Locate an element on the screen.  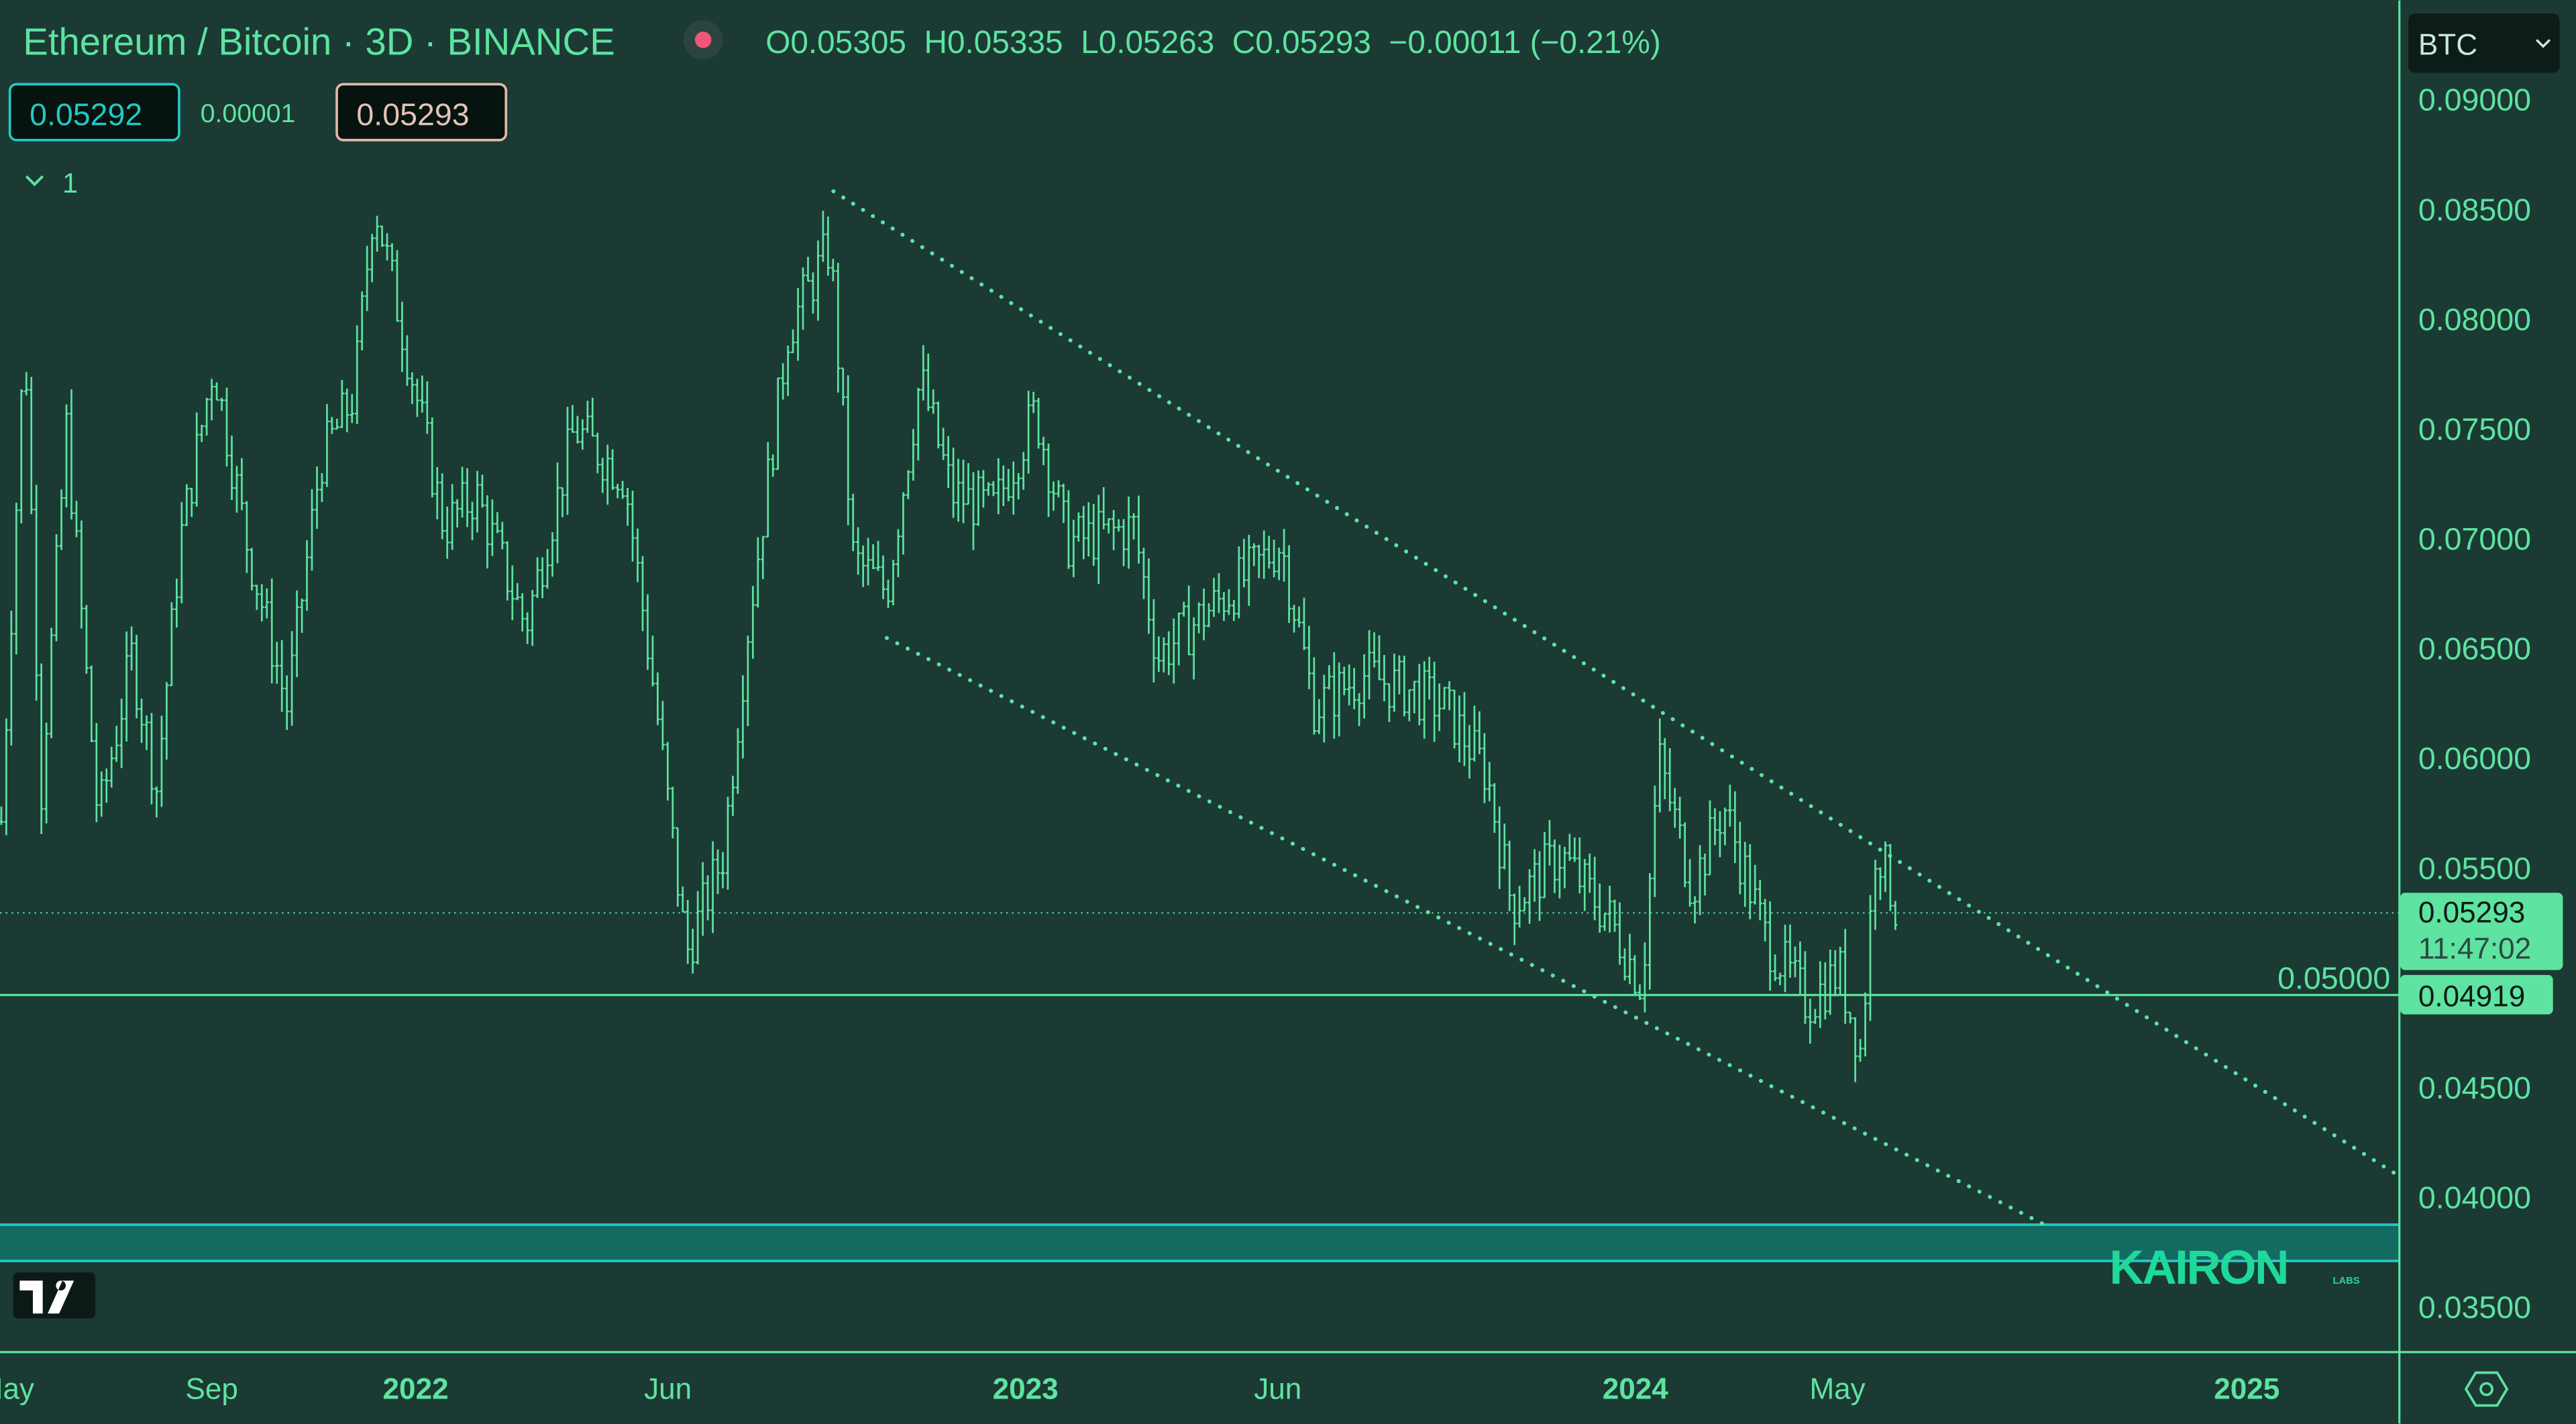
market-status-dot is located at coordinates (703, 40).